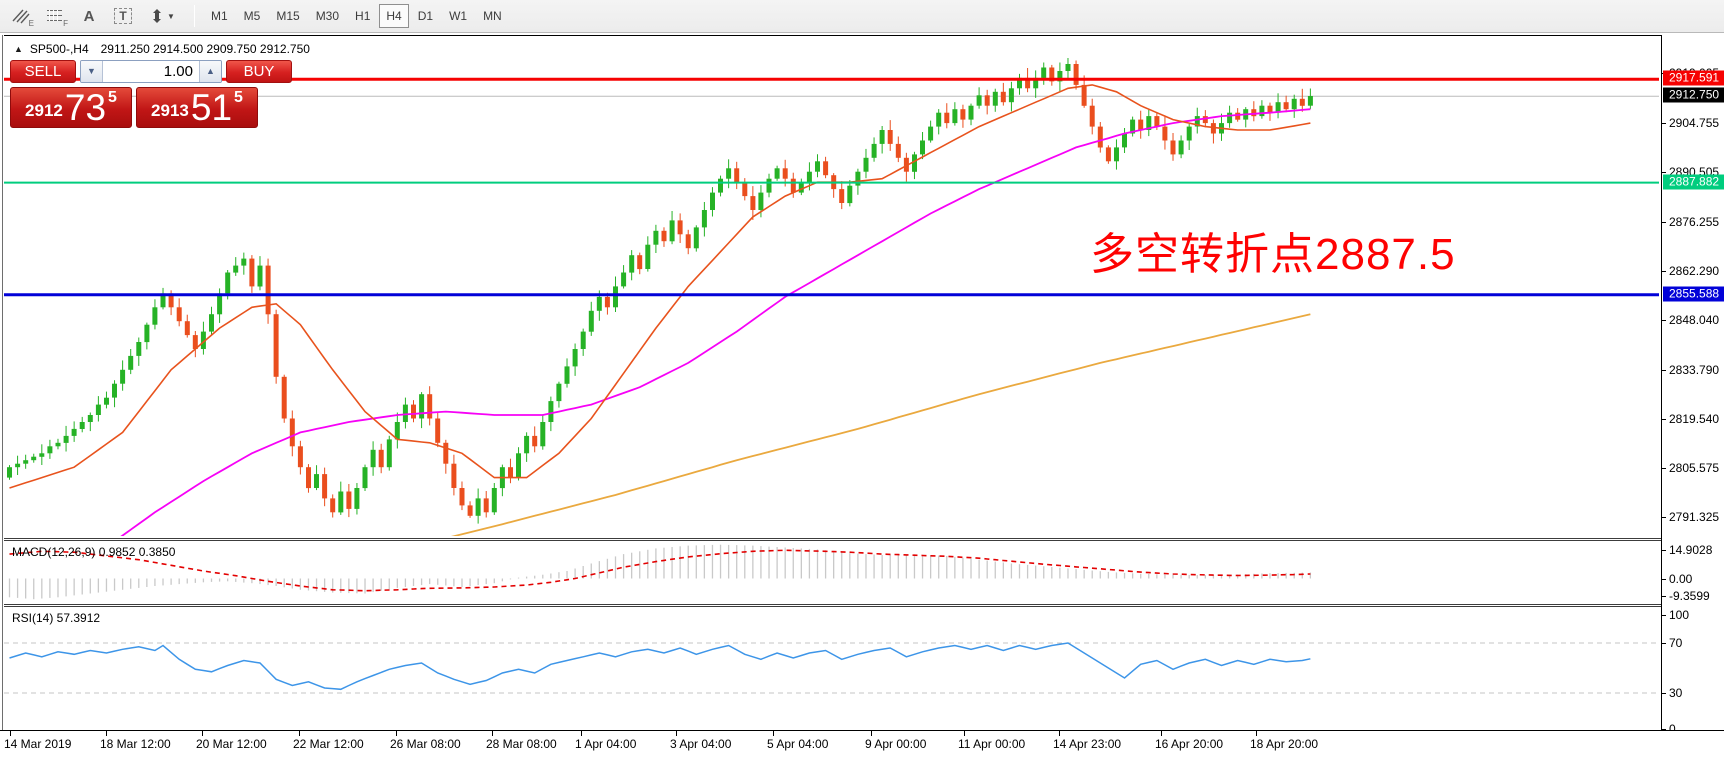 This screenshot has width=1724, height=758. I want to click on time-axis-label: 9 Apr 00:00, so click(896, 744).